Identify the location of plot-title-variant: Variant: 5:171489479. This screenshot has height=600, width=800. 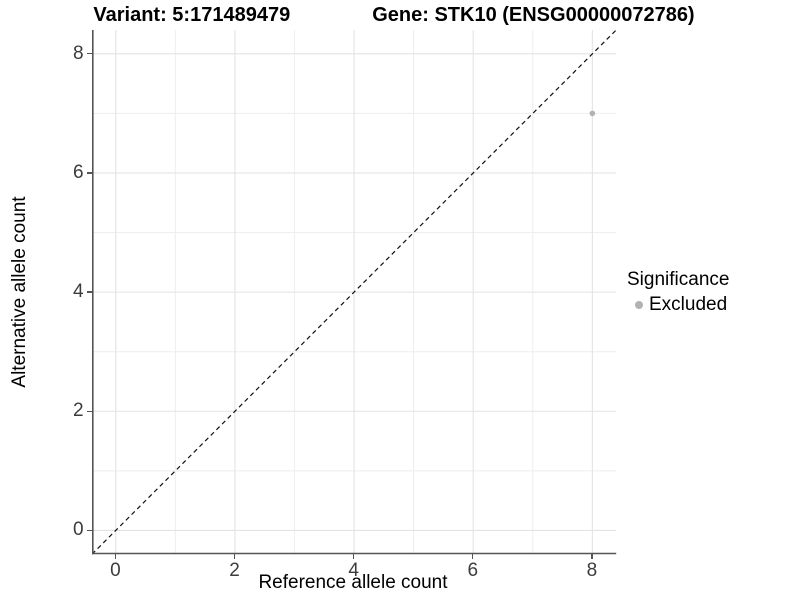
(192, 15).